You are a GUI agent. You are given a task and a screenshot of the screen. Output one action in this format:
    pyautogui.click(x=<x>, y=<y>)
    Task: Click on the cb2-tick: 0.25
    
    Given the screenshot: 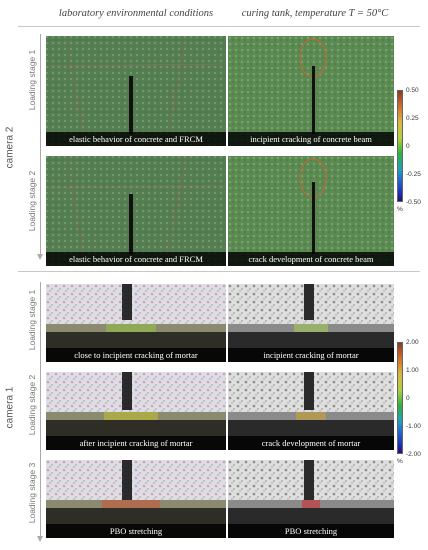 What is the action you would take?
    pyautogui.click(x=412, y=118)
    